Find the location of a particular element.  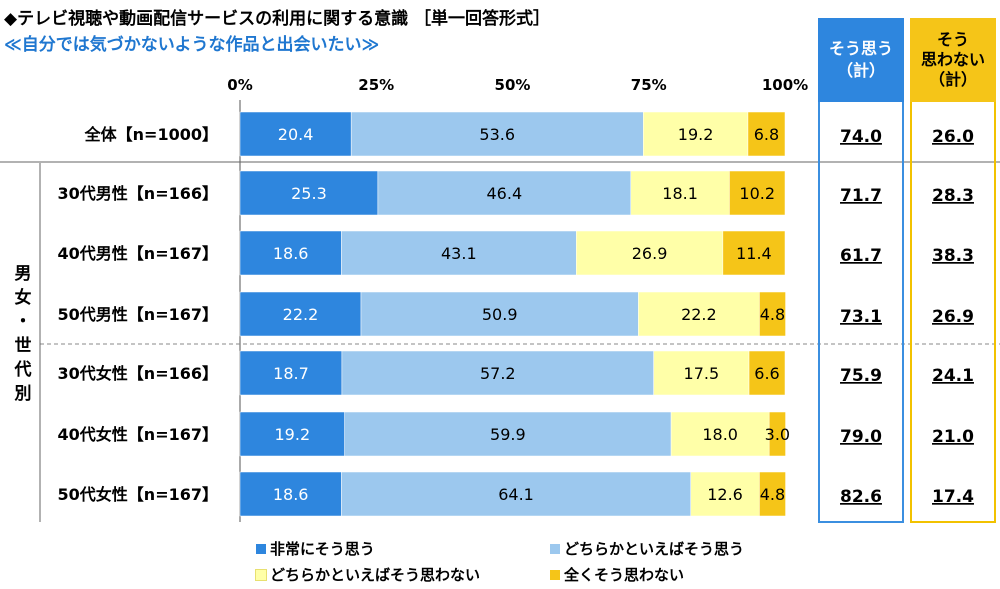

data-label: 50.9 is located at coordinates (500, 314).